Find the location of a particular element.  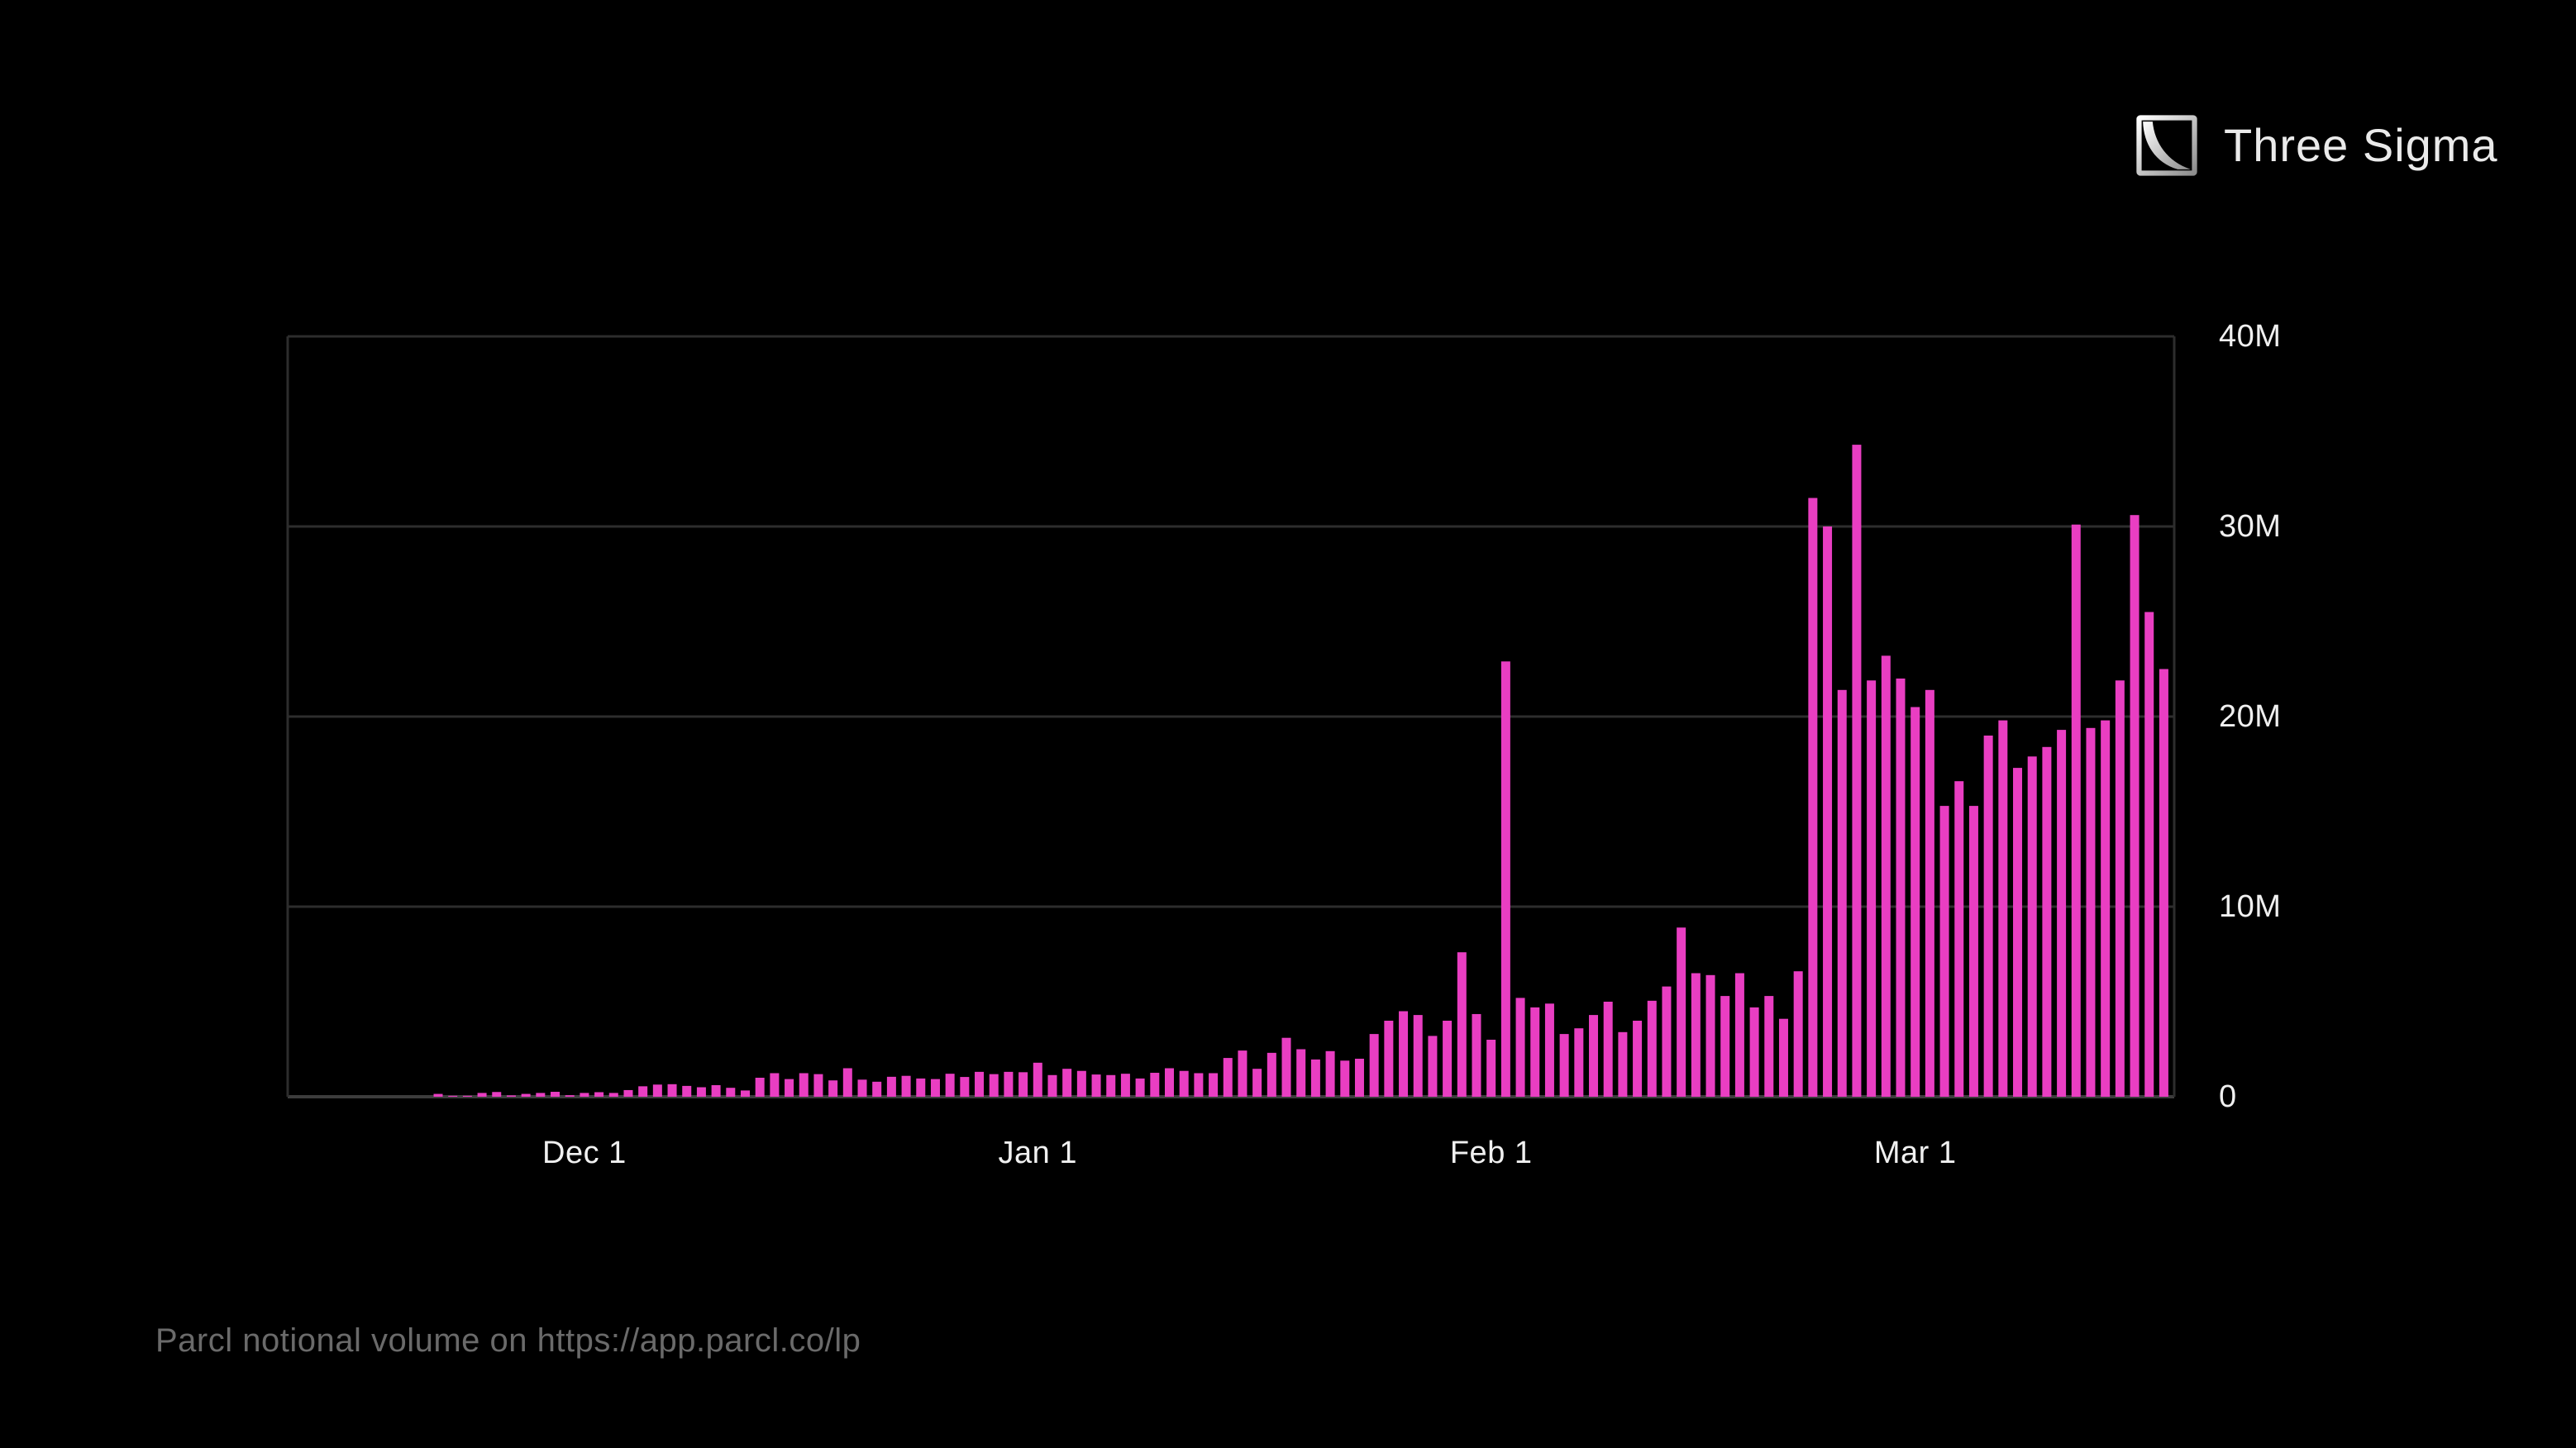

brand-header: Three Sigma is located at coordinates (2316, 145).